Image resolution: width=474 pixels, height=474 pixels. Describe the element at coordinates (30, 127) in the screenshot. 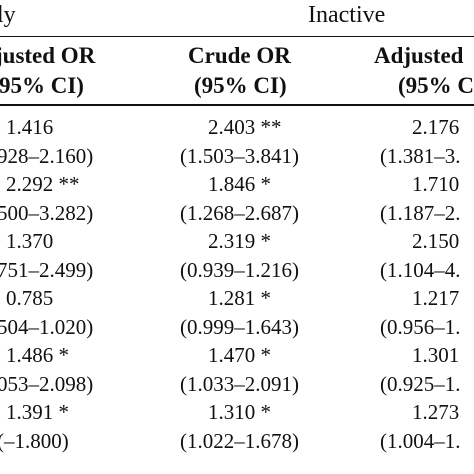

I see `cell-adjusted-or-left-value: 1.416` at that location.